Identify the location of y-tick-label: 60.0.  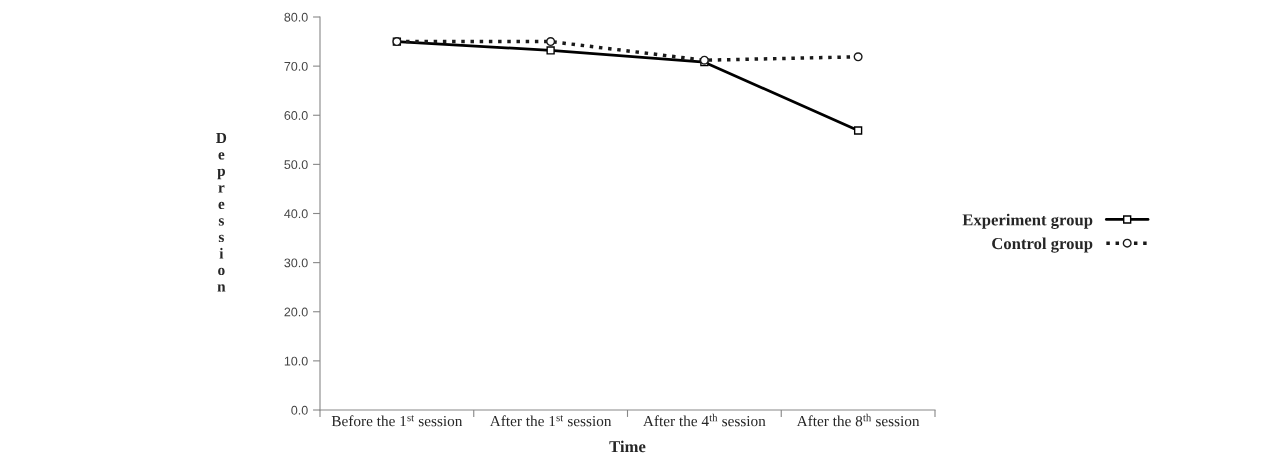
(296, 115).